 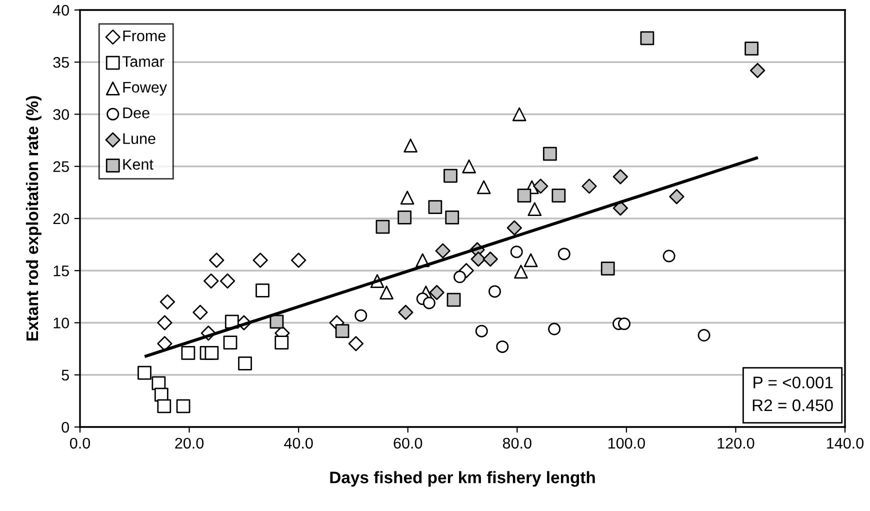 I want to click on x-axis-title: Days fished per km fishery length, so click(x=462, y=479).